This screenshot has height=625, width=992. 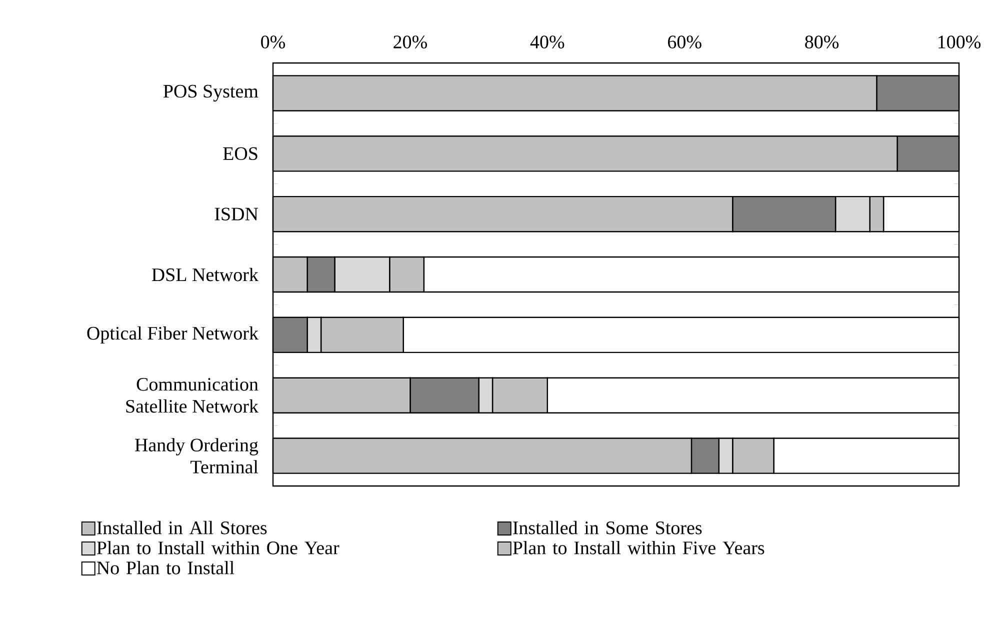 What do you see at coordinates (182, 527) in the screenshot?
I see `legend-label: Installed in All Stores` at bounding box center [182, 527].